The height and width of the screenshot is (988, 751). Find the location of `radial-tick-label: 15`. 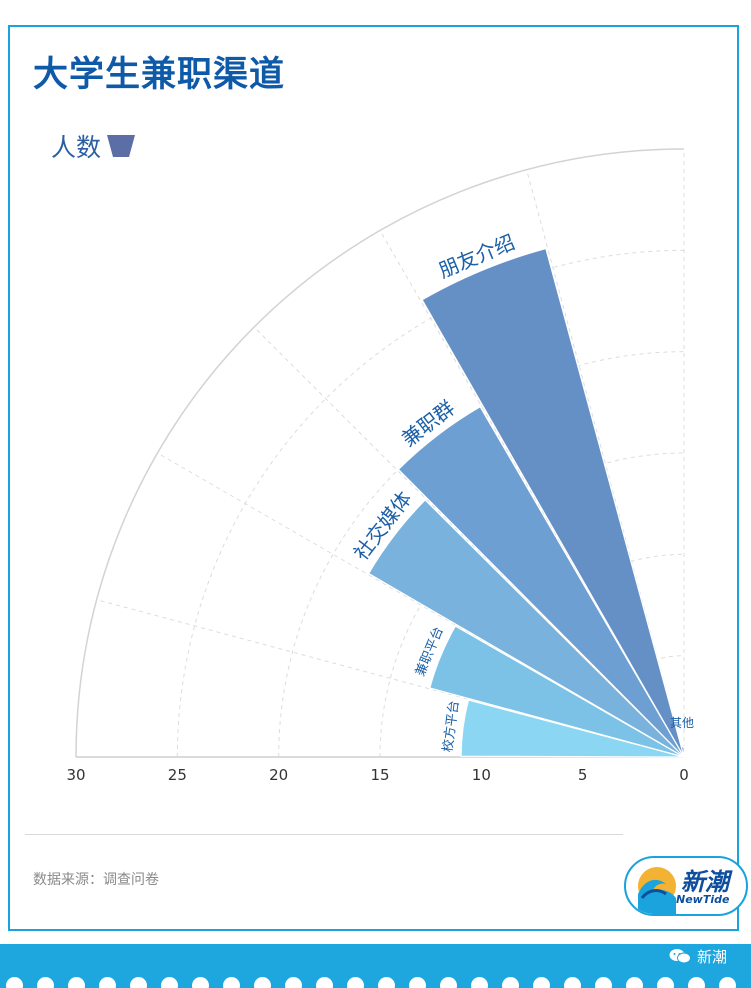

radial-tick-label: 15 is located at coordinates (379, 775).